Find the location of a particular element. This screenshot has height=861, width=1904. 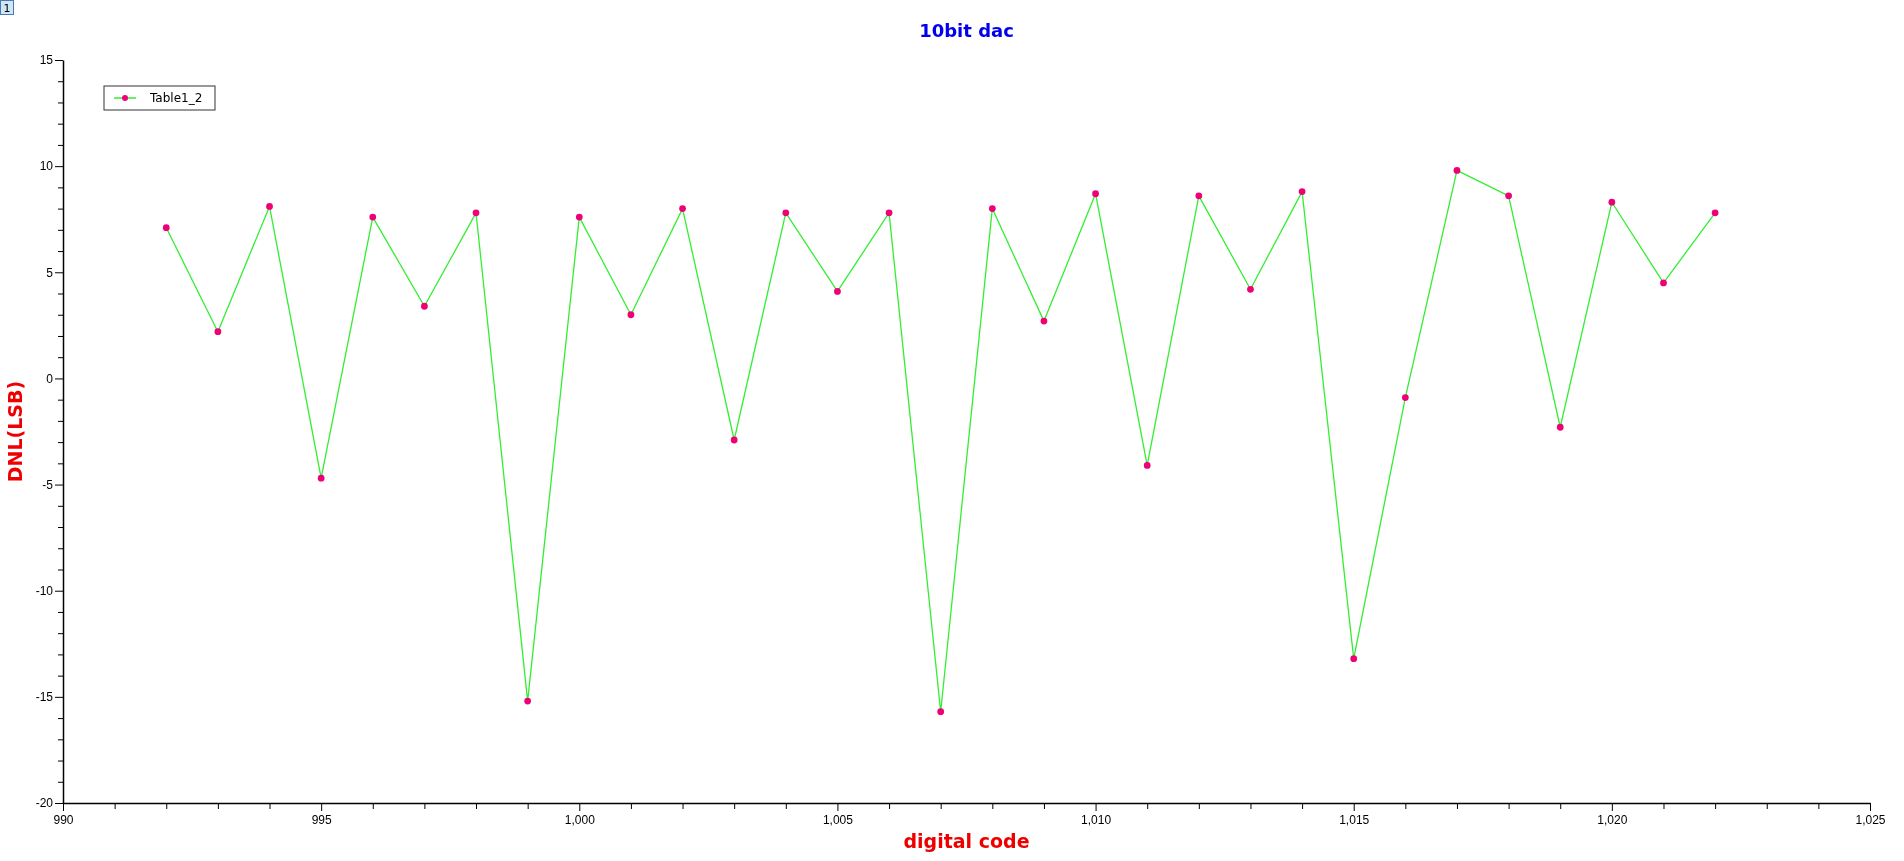

y-tick-label: -20 is located at coordinates (44, 803).